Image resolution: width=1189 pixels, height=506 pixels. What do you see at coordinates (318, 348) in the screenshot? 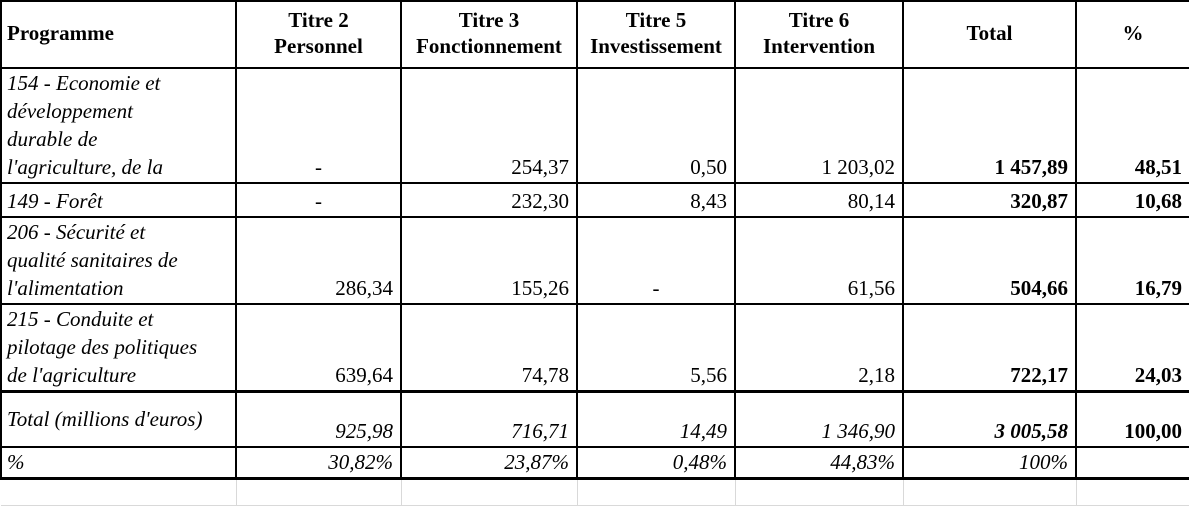
I see `cell-titre2: 639,64` at bounding box center [318, 348].